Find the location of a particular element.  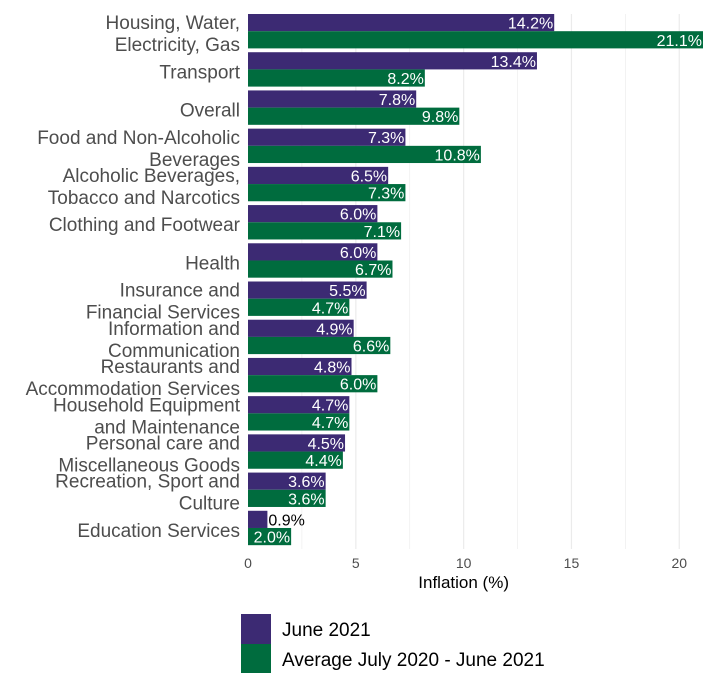

category-label: Recreation, Sport and is located at coordinates (147, 482).